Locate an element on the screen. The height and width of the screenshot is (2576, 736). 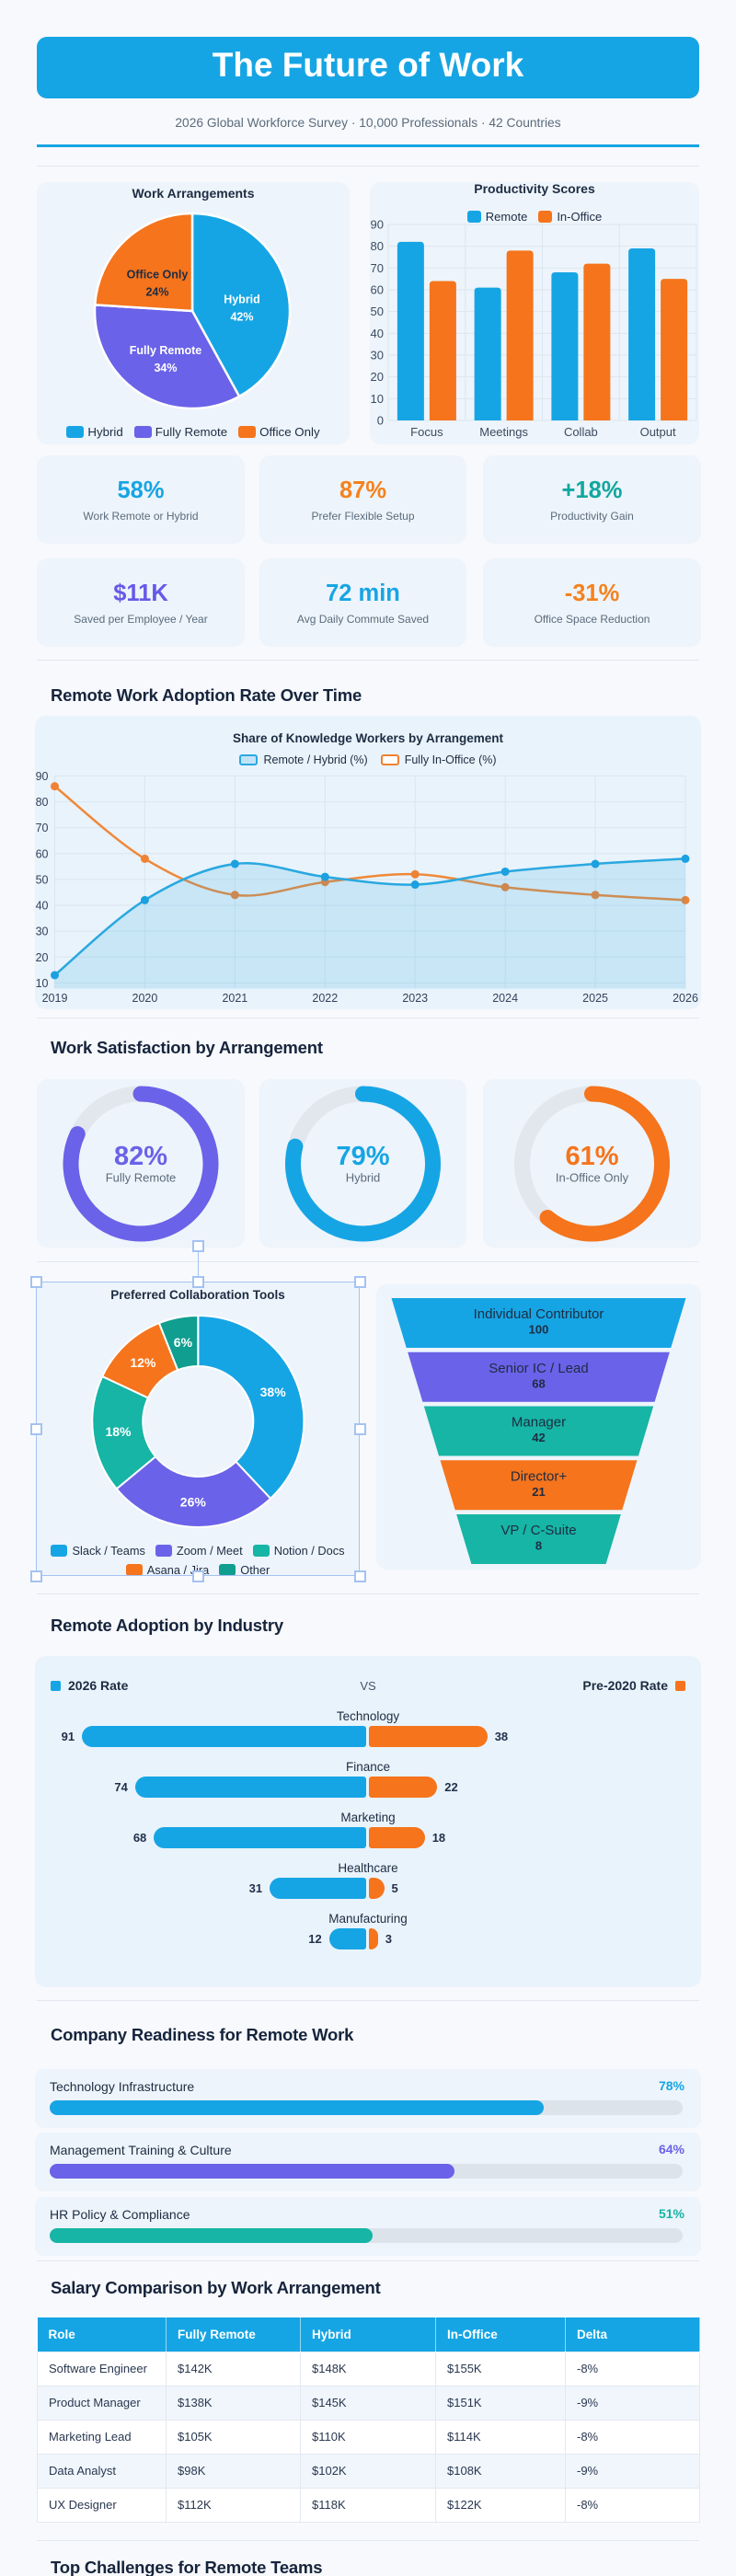
svg-text: 2020 is located at coordinates (145, 998).